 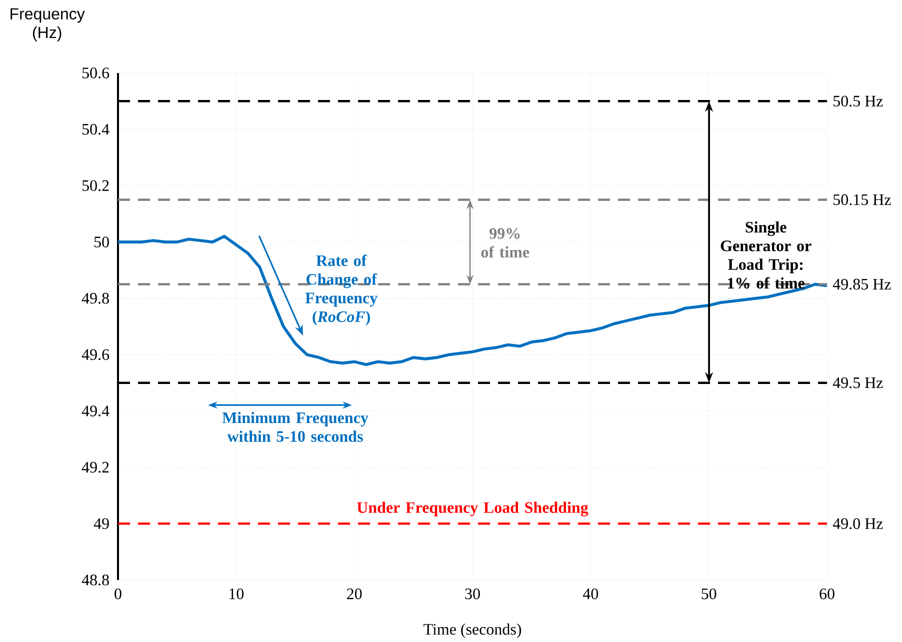 What do you see at coordinates (95, 186) in the screenshot?
I see `y-tick-label: 50.2` at bounding box center [95, 186].